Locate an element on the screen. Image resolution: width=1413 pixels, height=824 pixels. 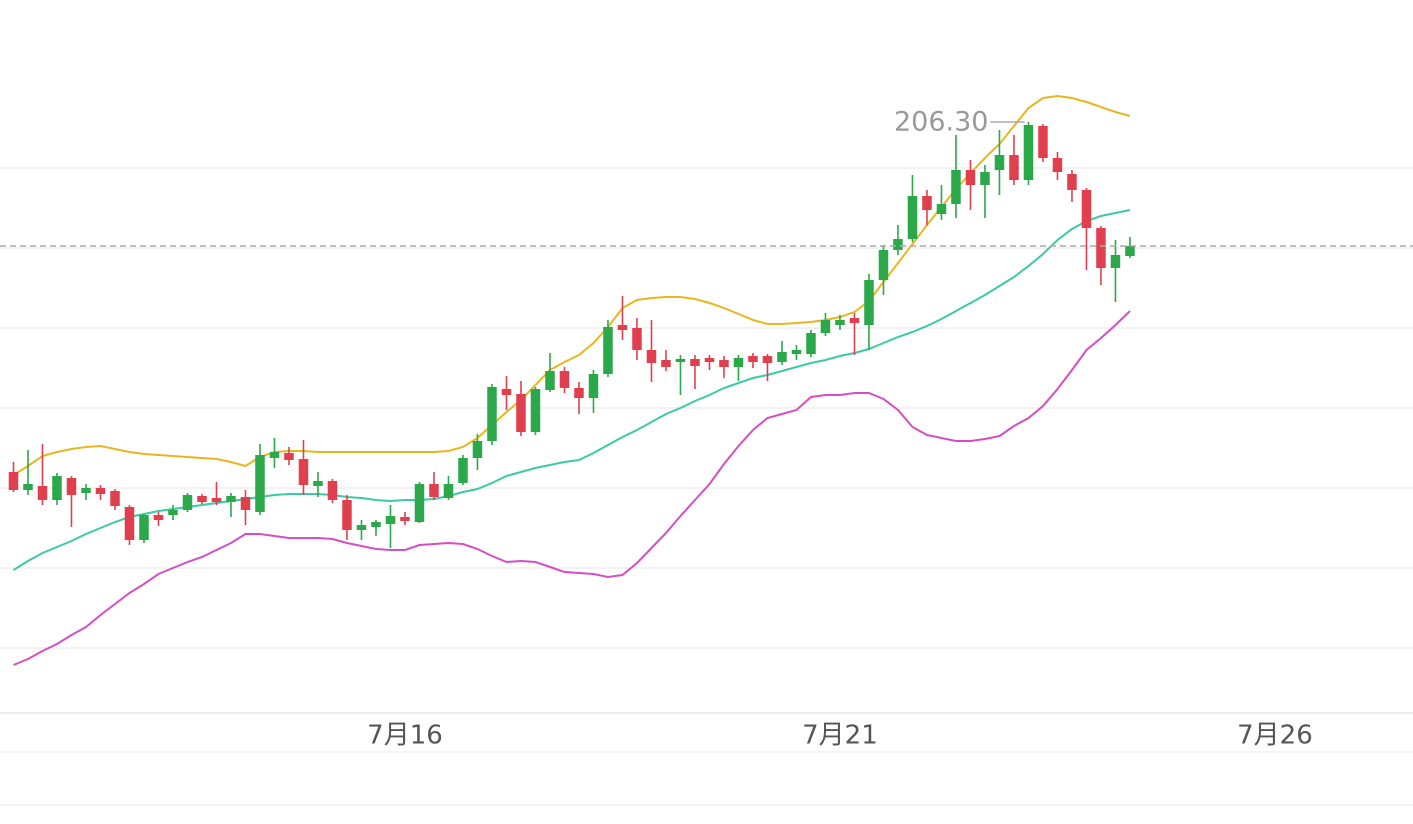
x-tick-label: 7月16 is located at coordinates (405, 736).